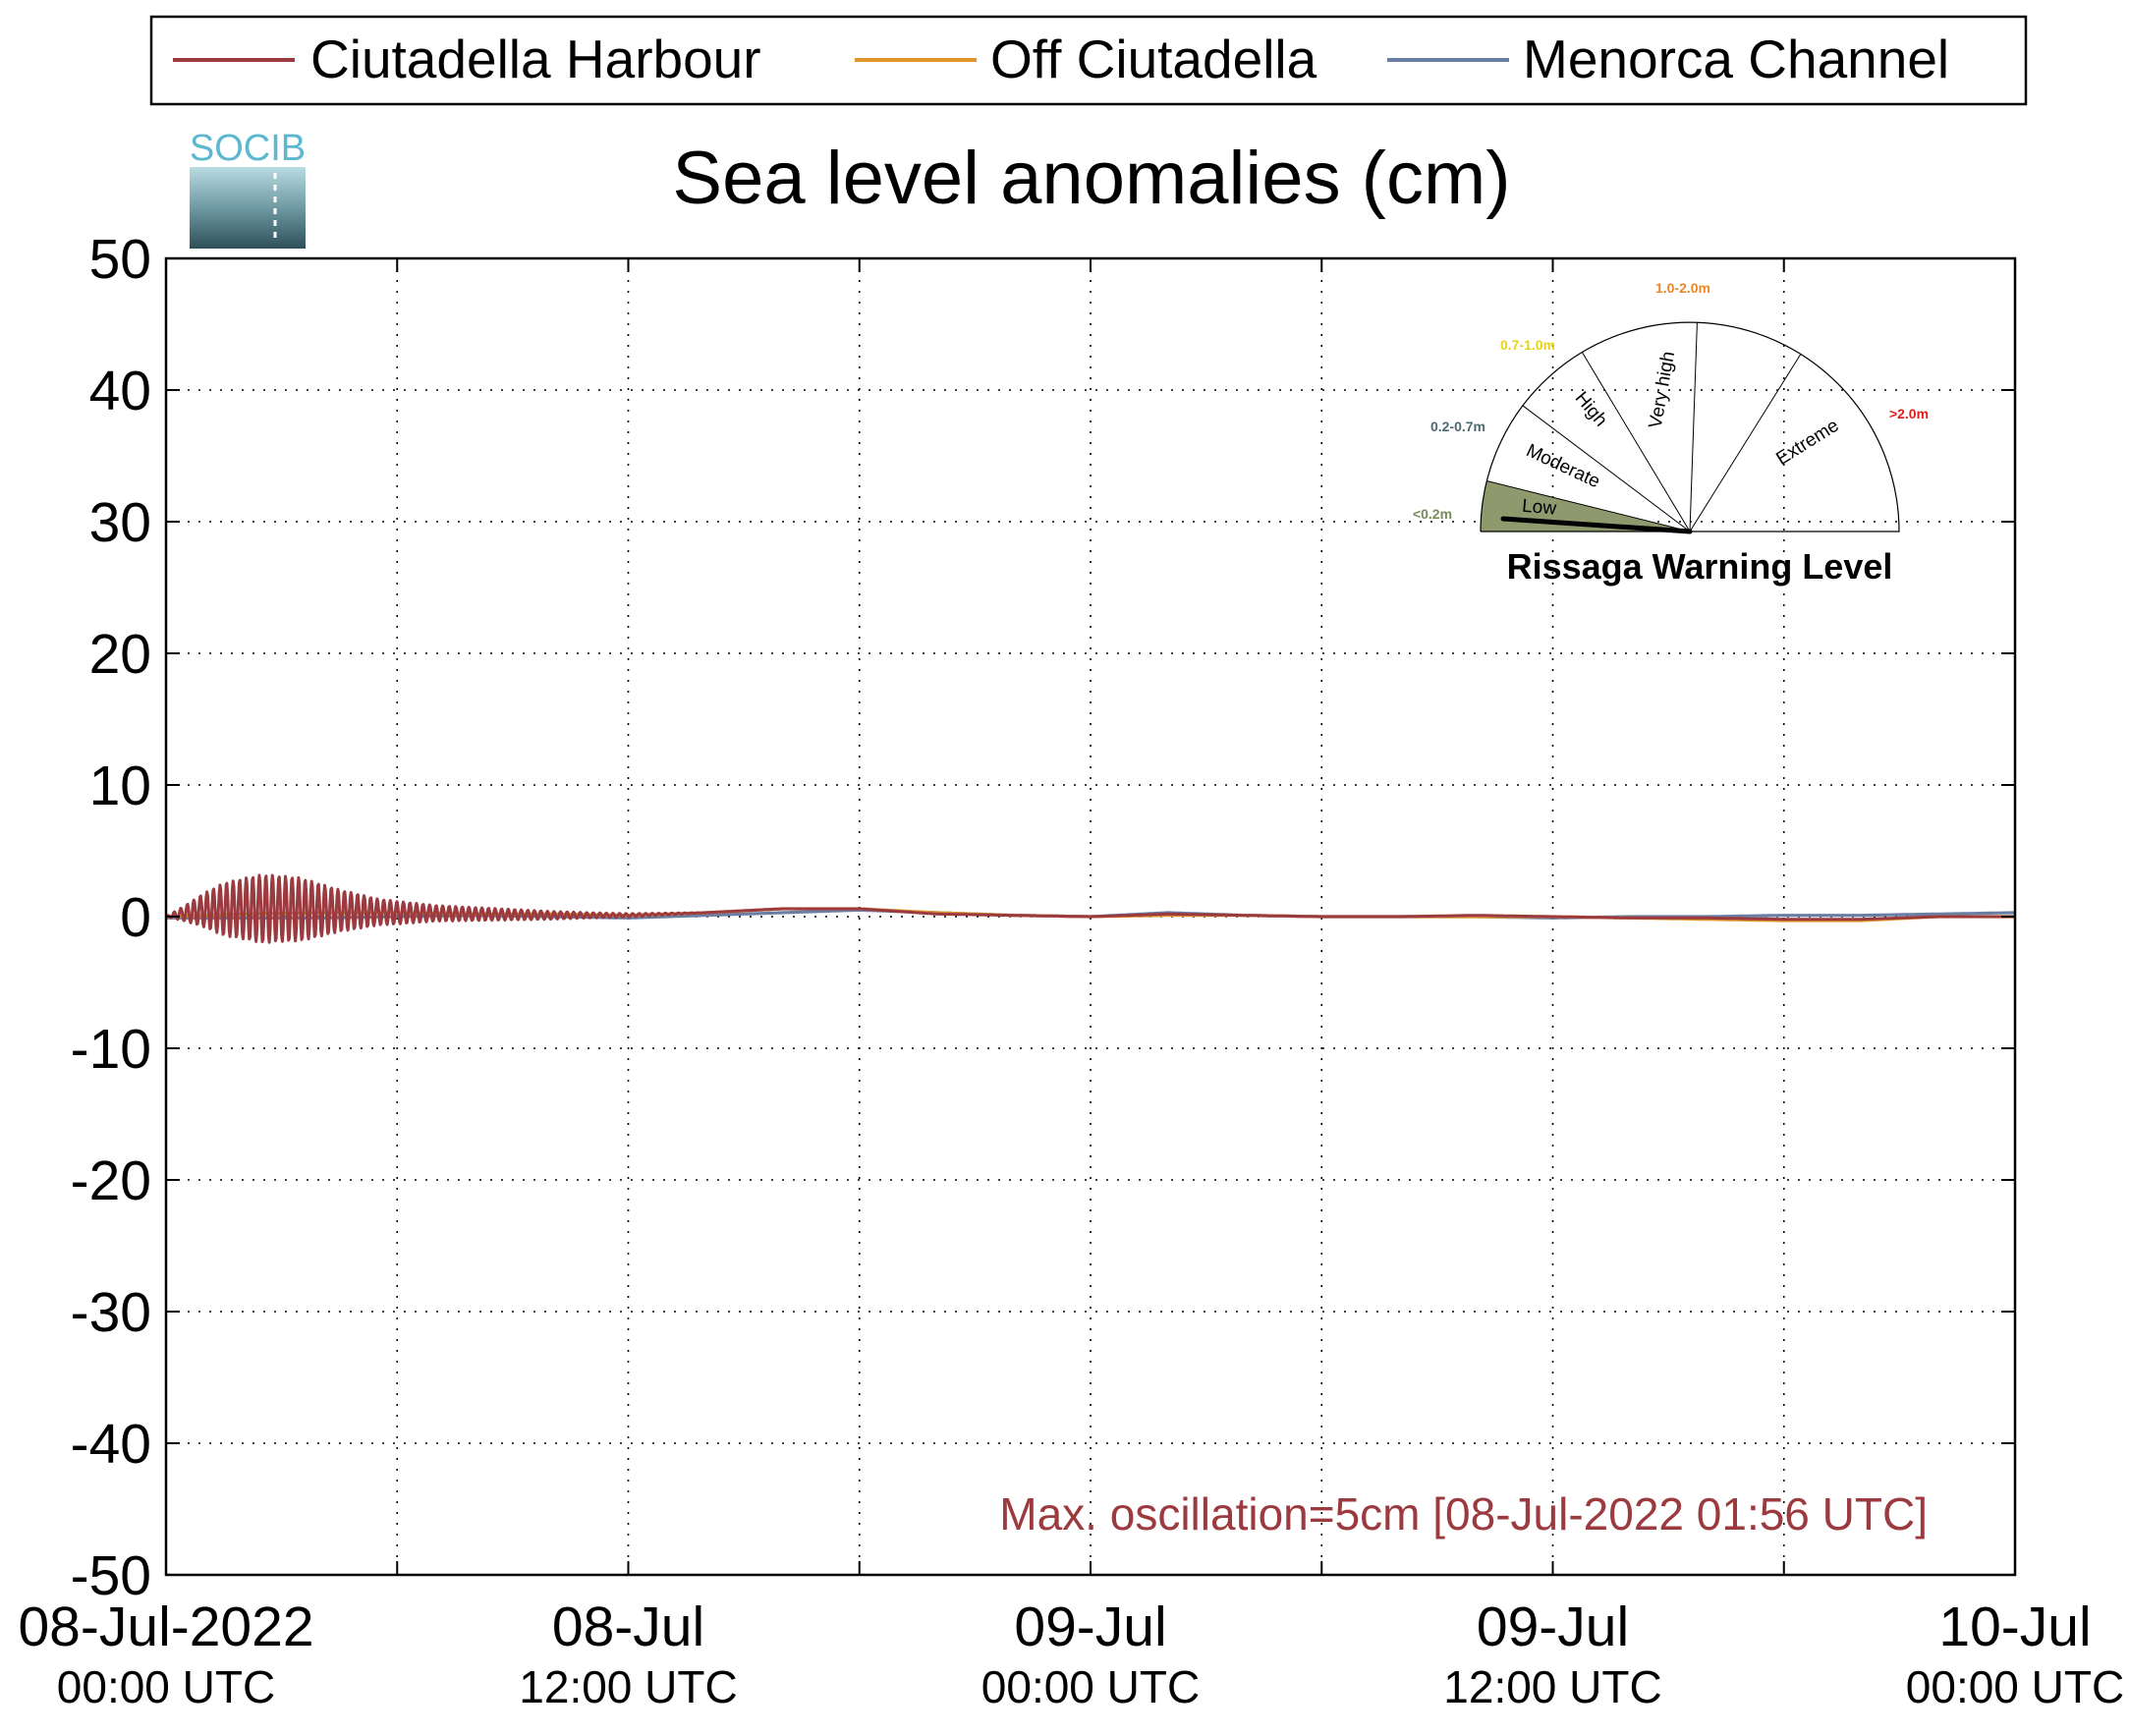 The image size is (2129, 1736). I want to click on legend-box, so click(1088, 60).